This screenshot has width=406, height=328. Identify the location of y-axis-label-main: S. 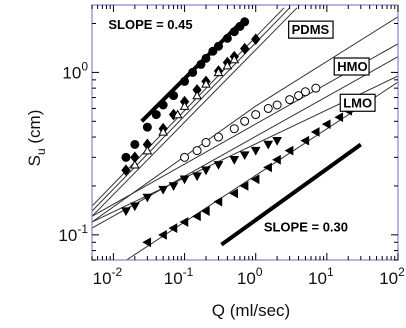
(34, 160).